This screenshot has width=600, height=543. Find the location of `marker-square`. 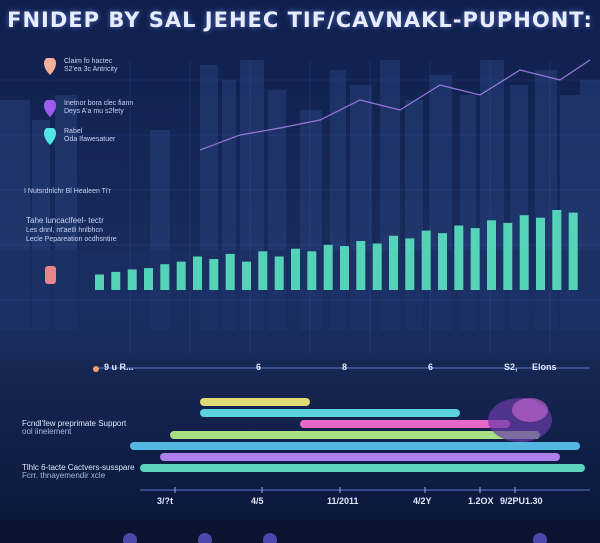

marker-square is located at coordinates (50, 275).